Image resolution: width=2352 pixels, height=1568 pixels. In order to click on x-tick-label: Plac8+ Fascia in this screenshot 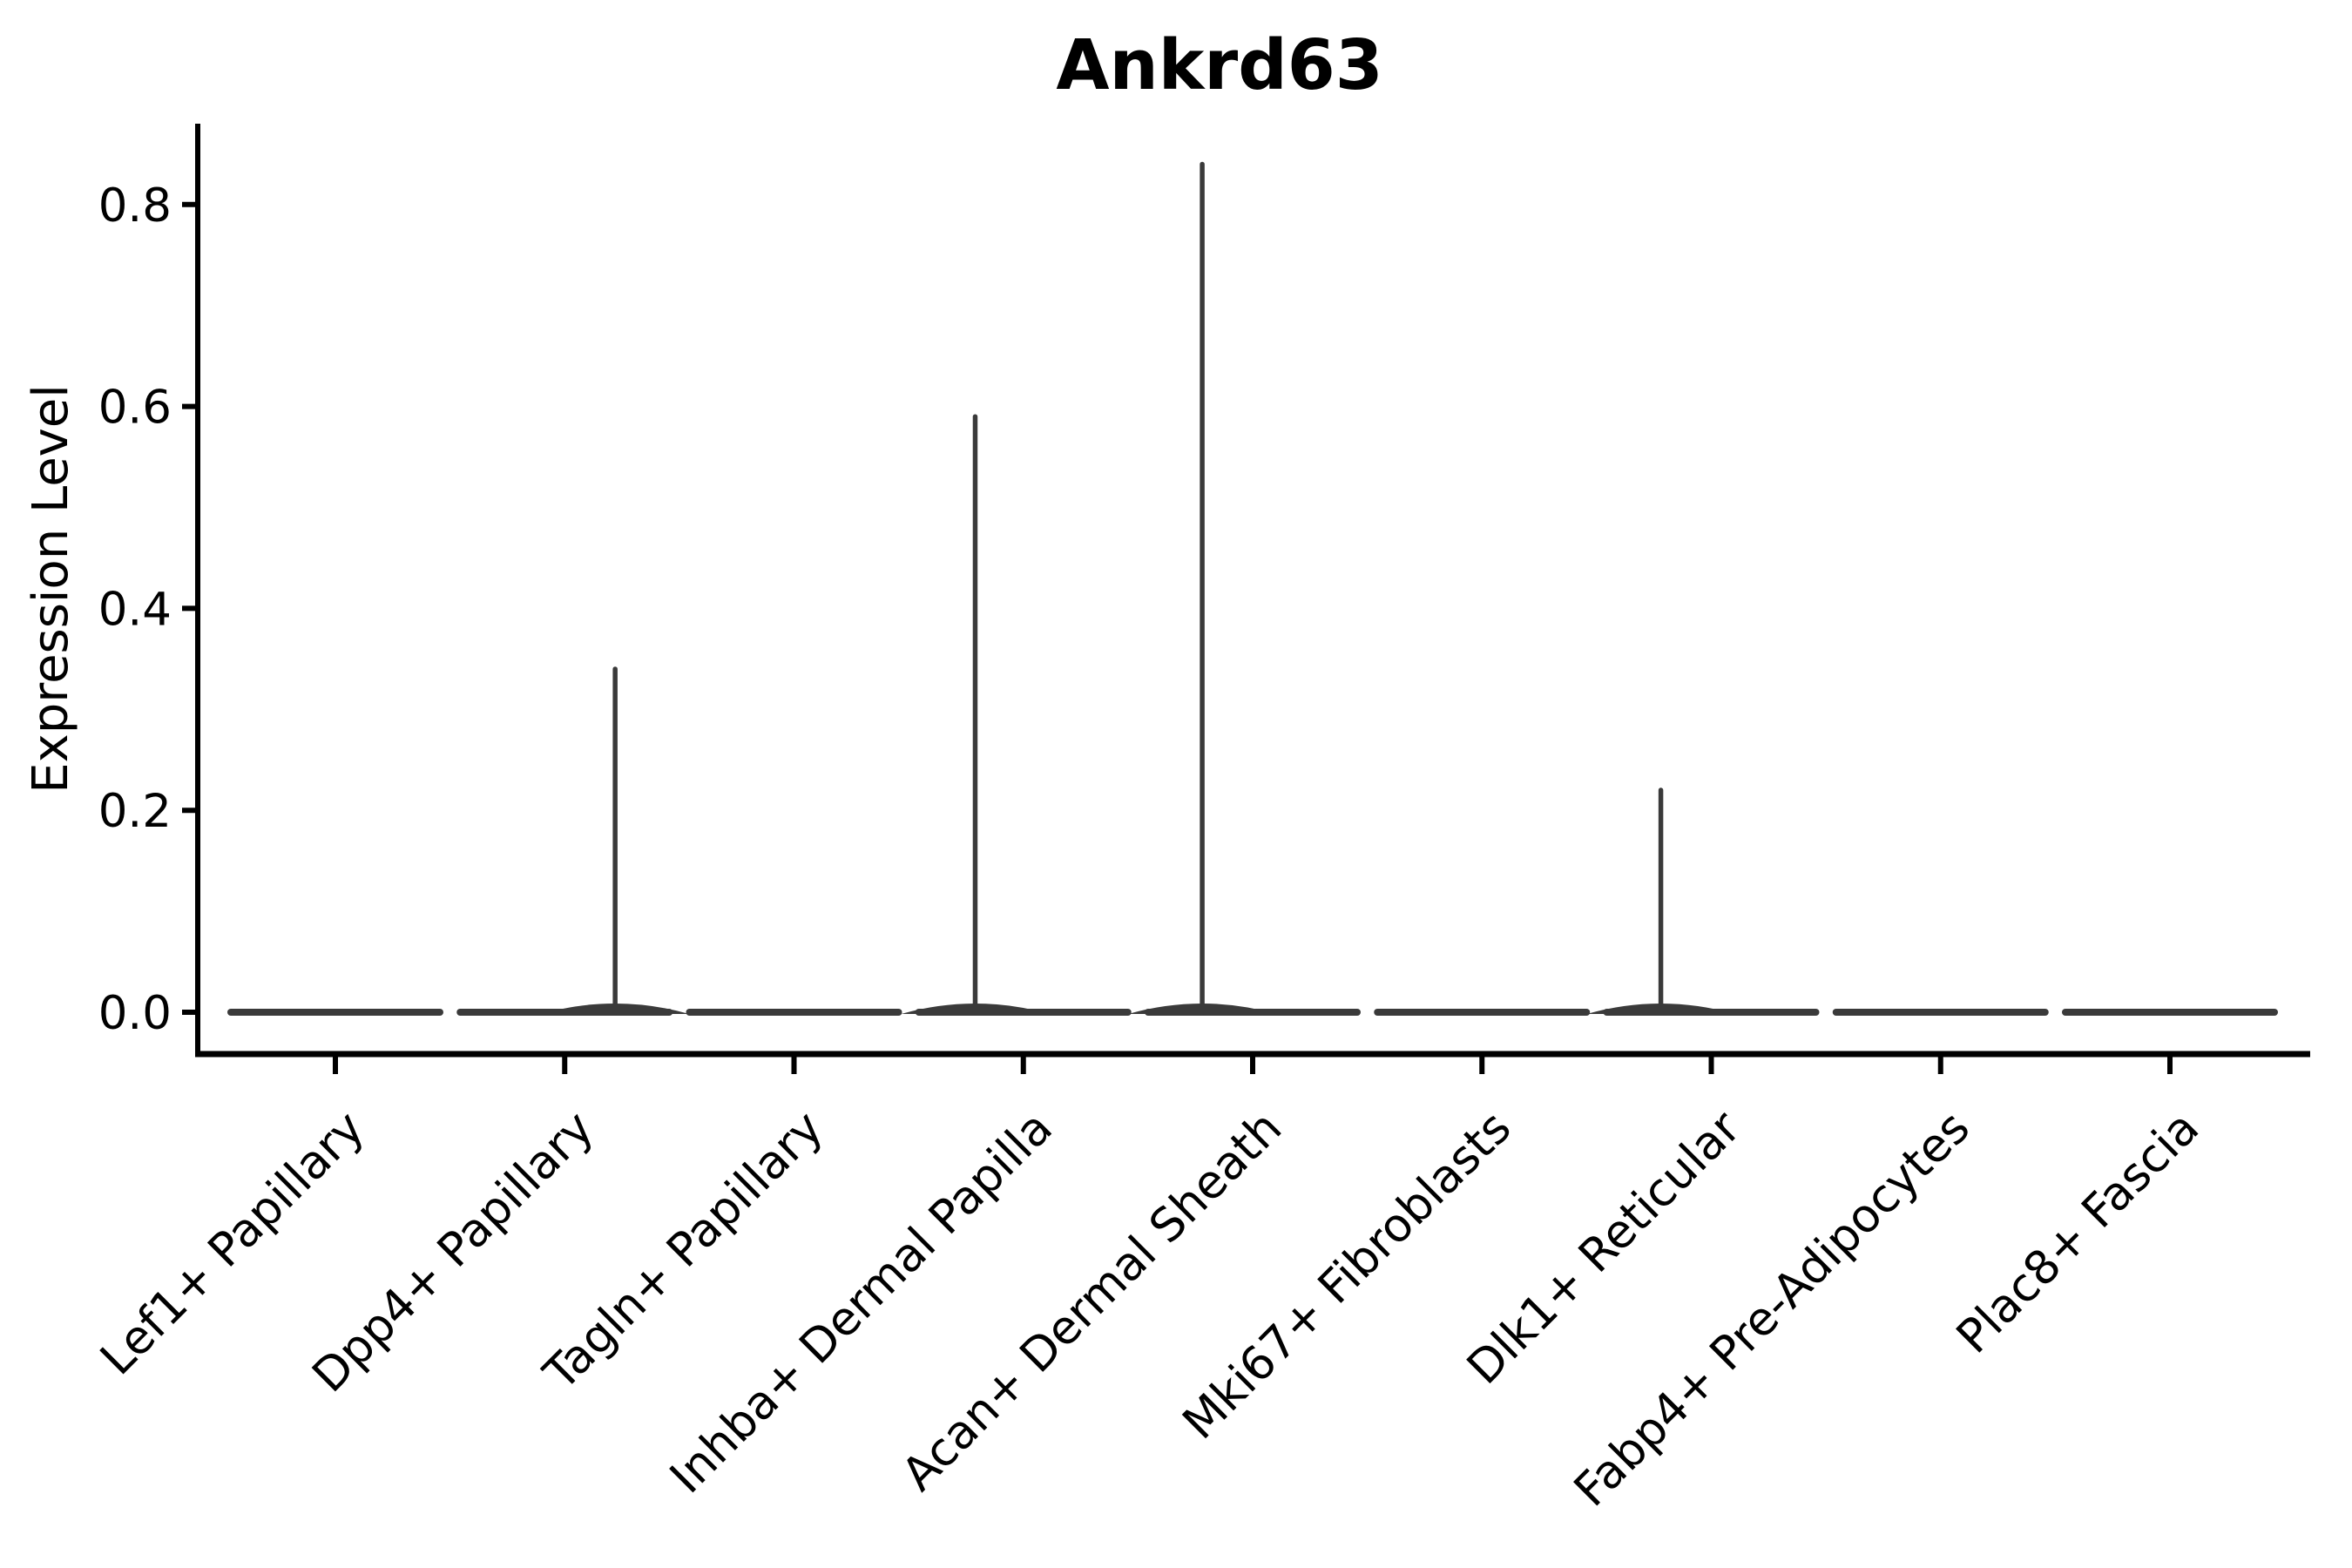, I will do `click(2078, 1232)`.